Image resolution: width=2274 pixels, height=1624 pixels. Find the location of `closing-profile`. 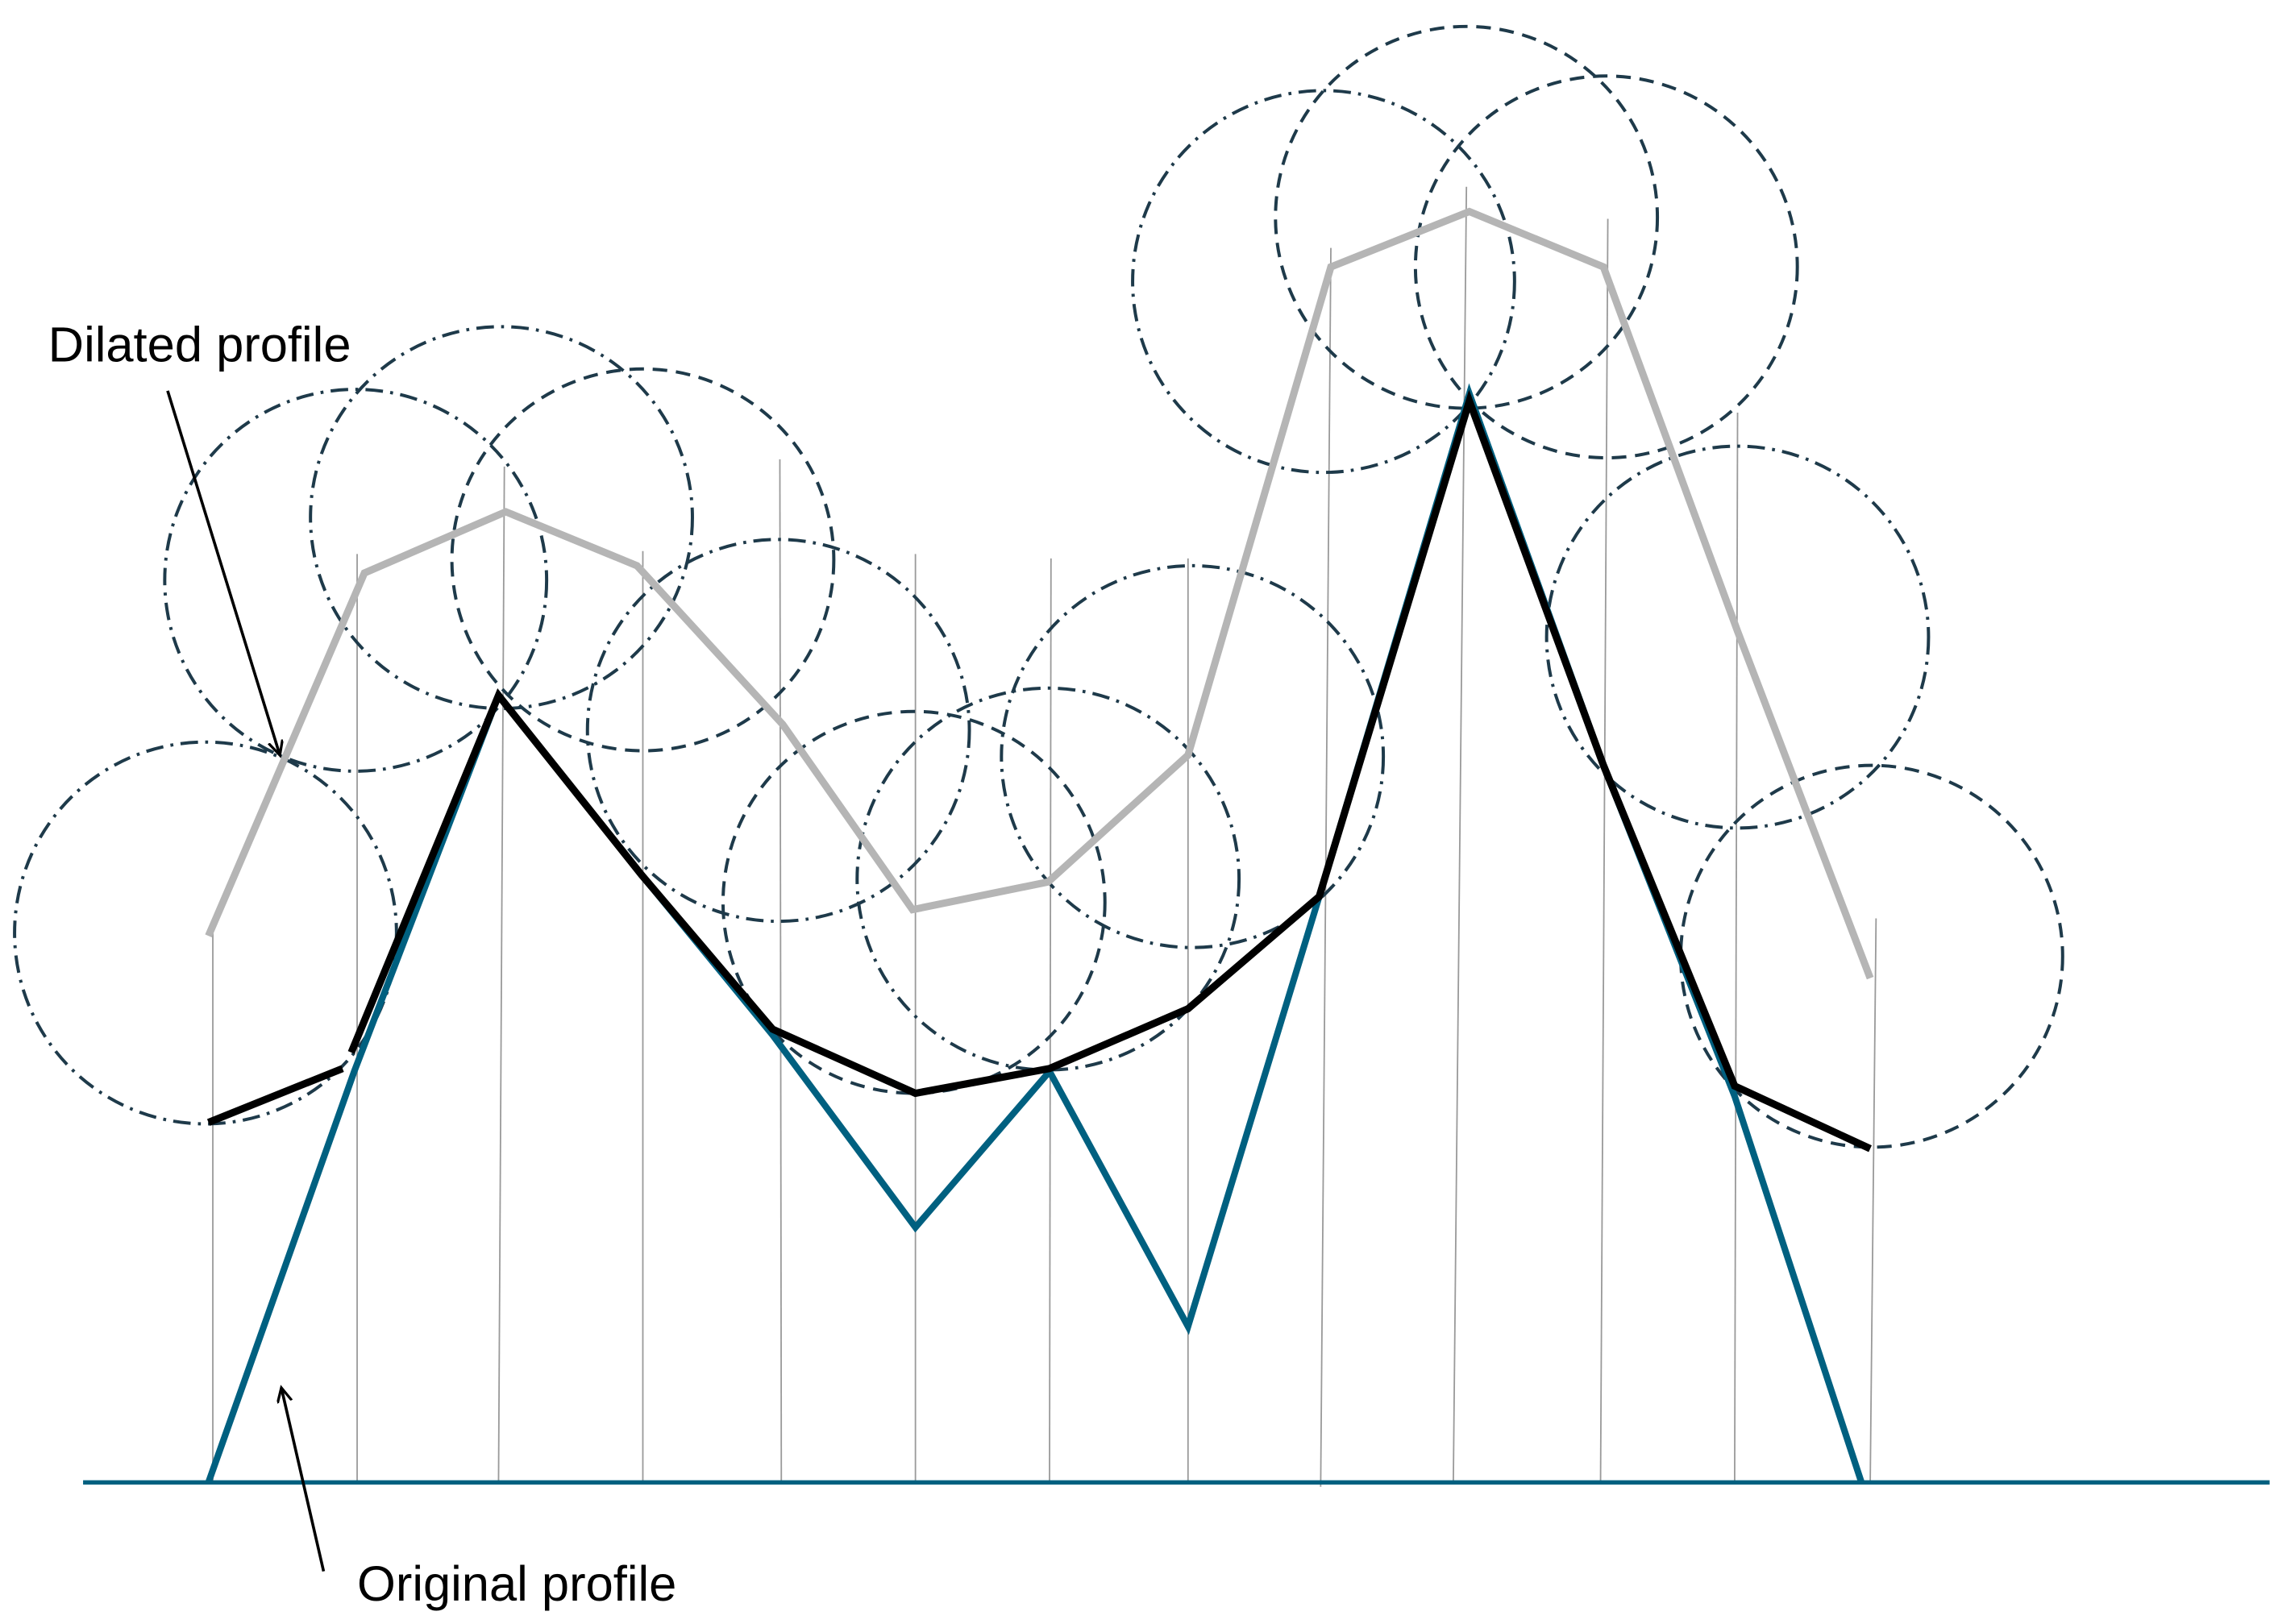

closing-profile is located at coordinates (275, 1095).